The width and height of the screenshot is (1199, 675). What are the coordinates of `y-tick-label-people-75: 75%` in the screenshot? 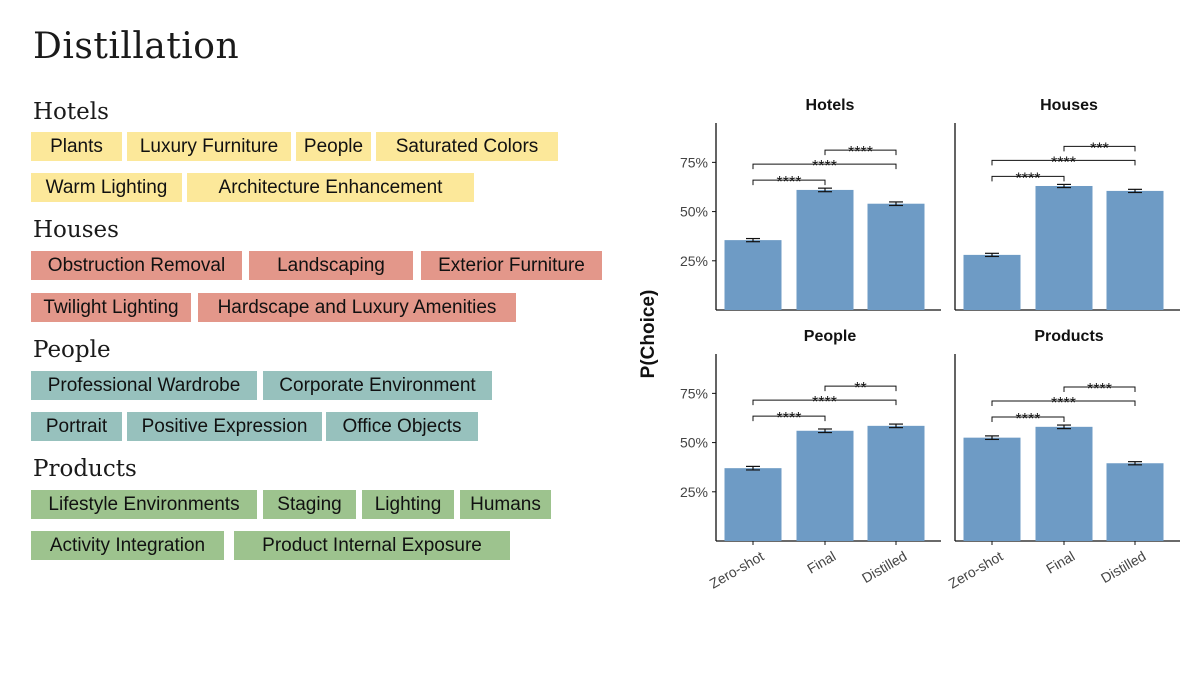 It's located at (694, 393).